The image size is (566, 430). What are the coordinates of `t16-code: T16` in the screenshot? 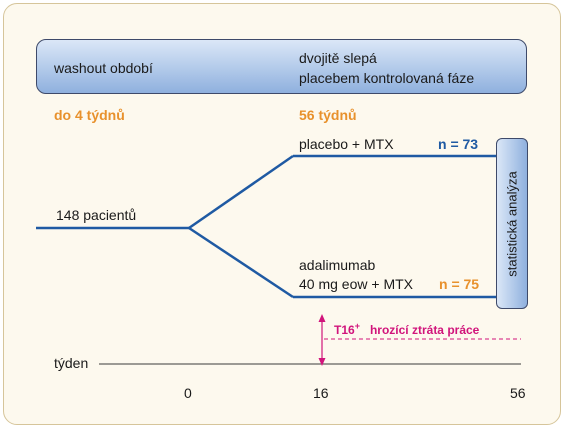 It's located at (344, 330).